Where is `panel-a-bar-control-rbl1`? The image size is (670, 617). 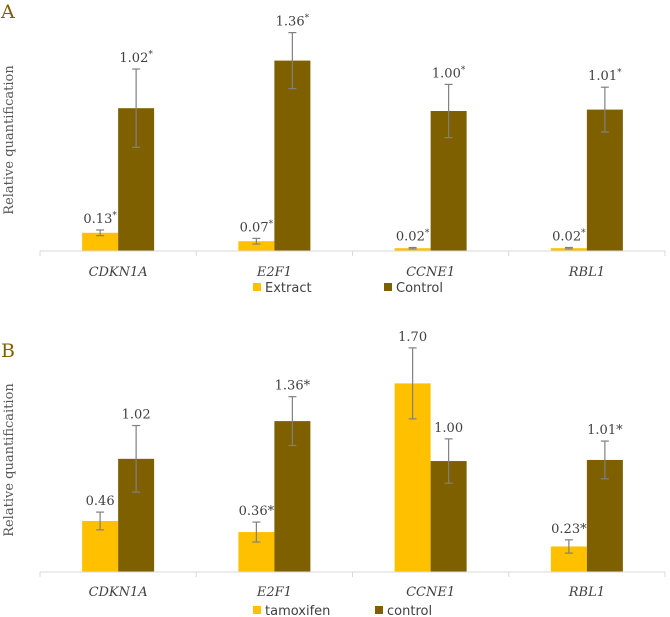 panel-a-bar-control-rbl1 is located at coordinates (604, 180).